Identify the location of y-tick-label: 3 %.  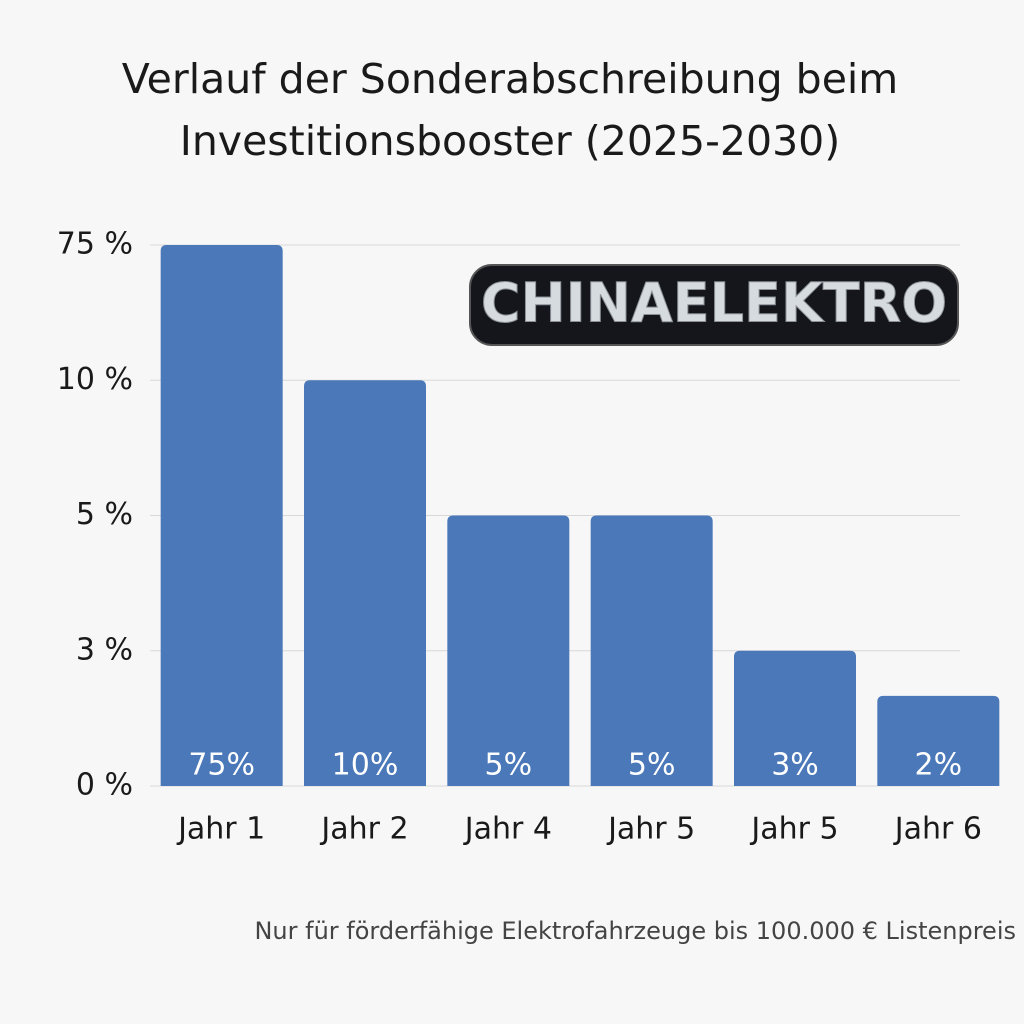
(104, 649).